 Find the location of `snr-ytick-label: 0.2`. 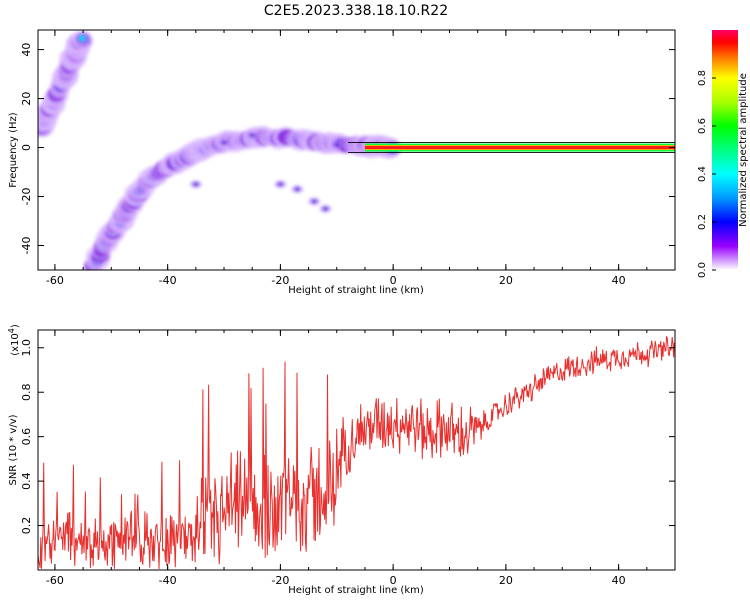

snr-ytick-label: 0.2 is located at coordinates (26, 526).